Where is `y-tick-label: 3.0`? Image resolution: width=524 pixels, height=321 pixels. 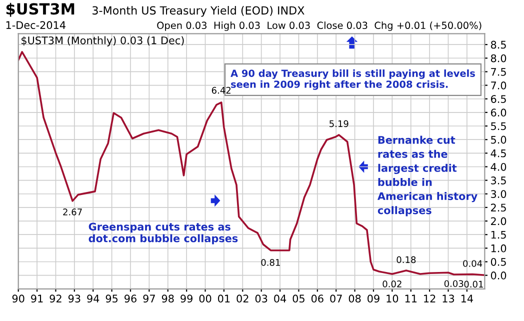 y-tick-label: 3.0 is located at coordinates (498, 194).